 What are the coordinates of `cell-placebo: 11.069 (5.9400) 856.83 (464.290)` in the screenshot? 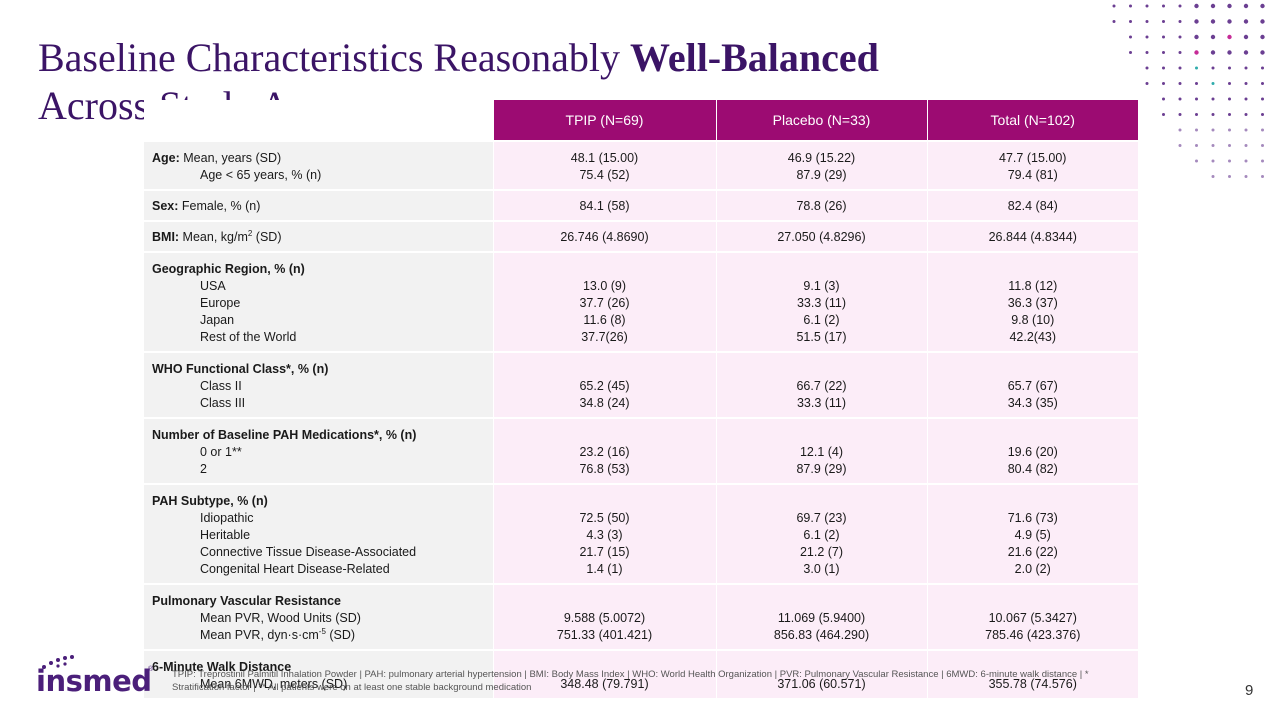 It's located at (821, 616).